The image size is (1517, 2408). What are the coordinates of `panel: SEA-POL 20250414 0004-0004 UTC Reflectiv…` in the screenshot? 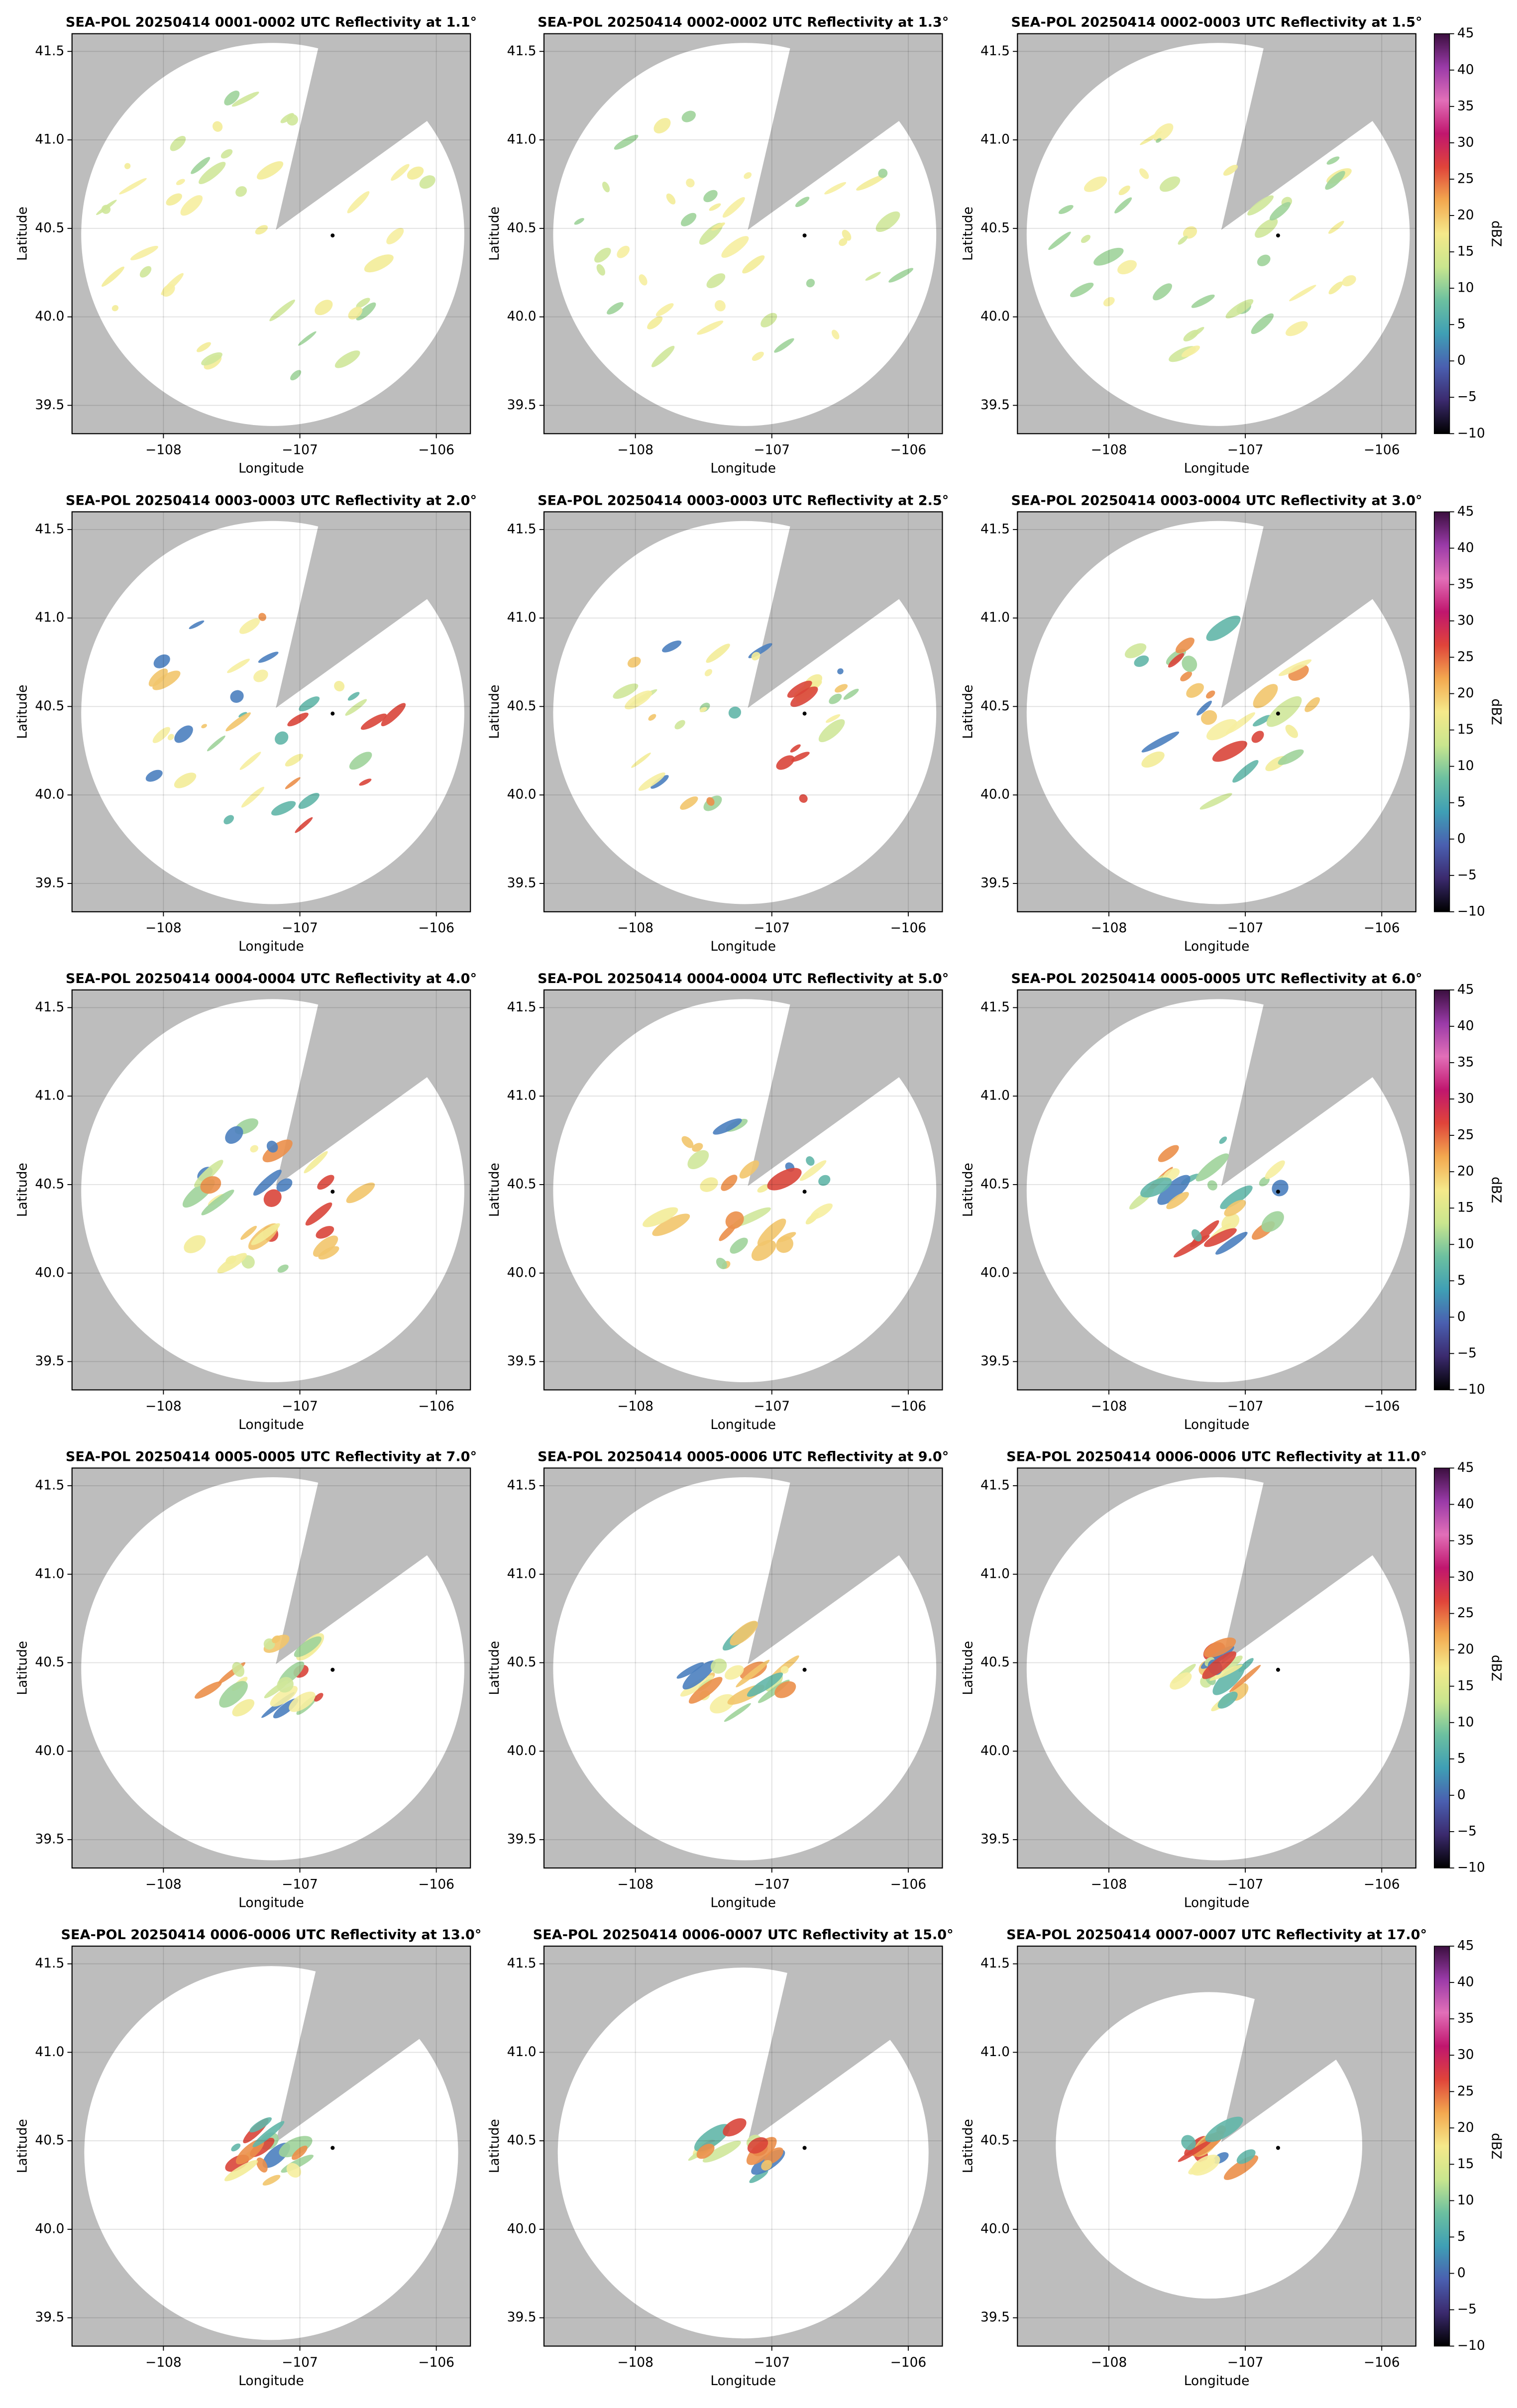 It's located at (246, 1202).